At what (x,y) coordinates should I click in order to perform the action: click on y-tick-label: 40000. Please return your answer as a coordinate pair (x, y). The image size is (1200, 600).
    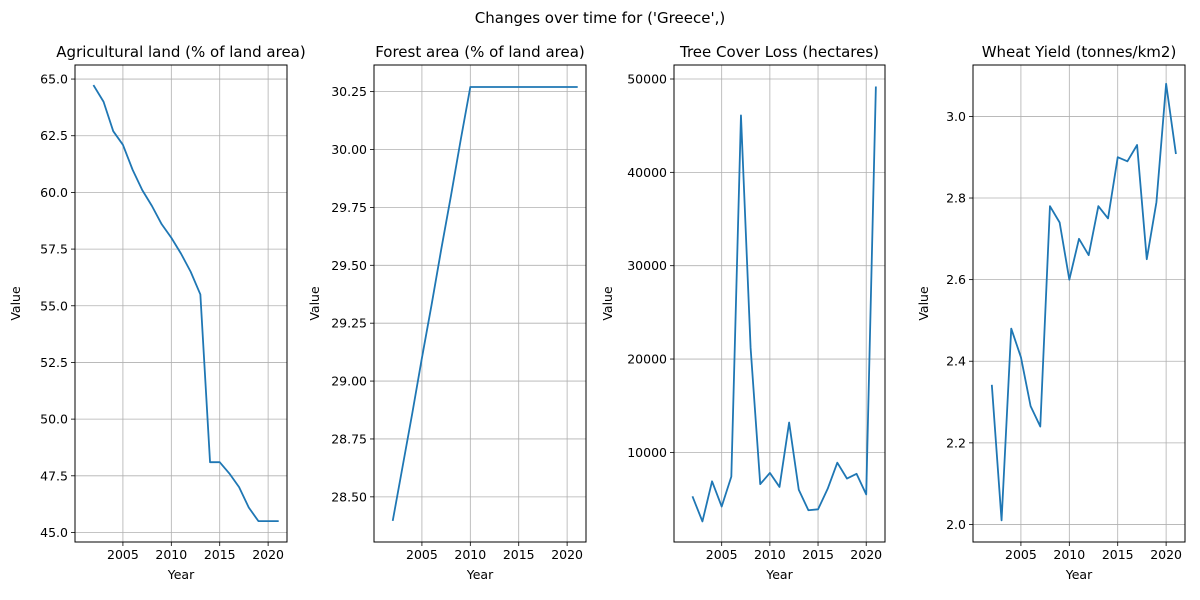
    Looking at the image, I should click on (647, 172).